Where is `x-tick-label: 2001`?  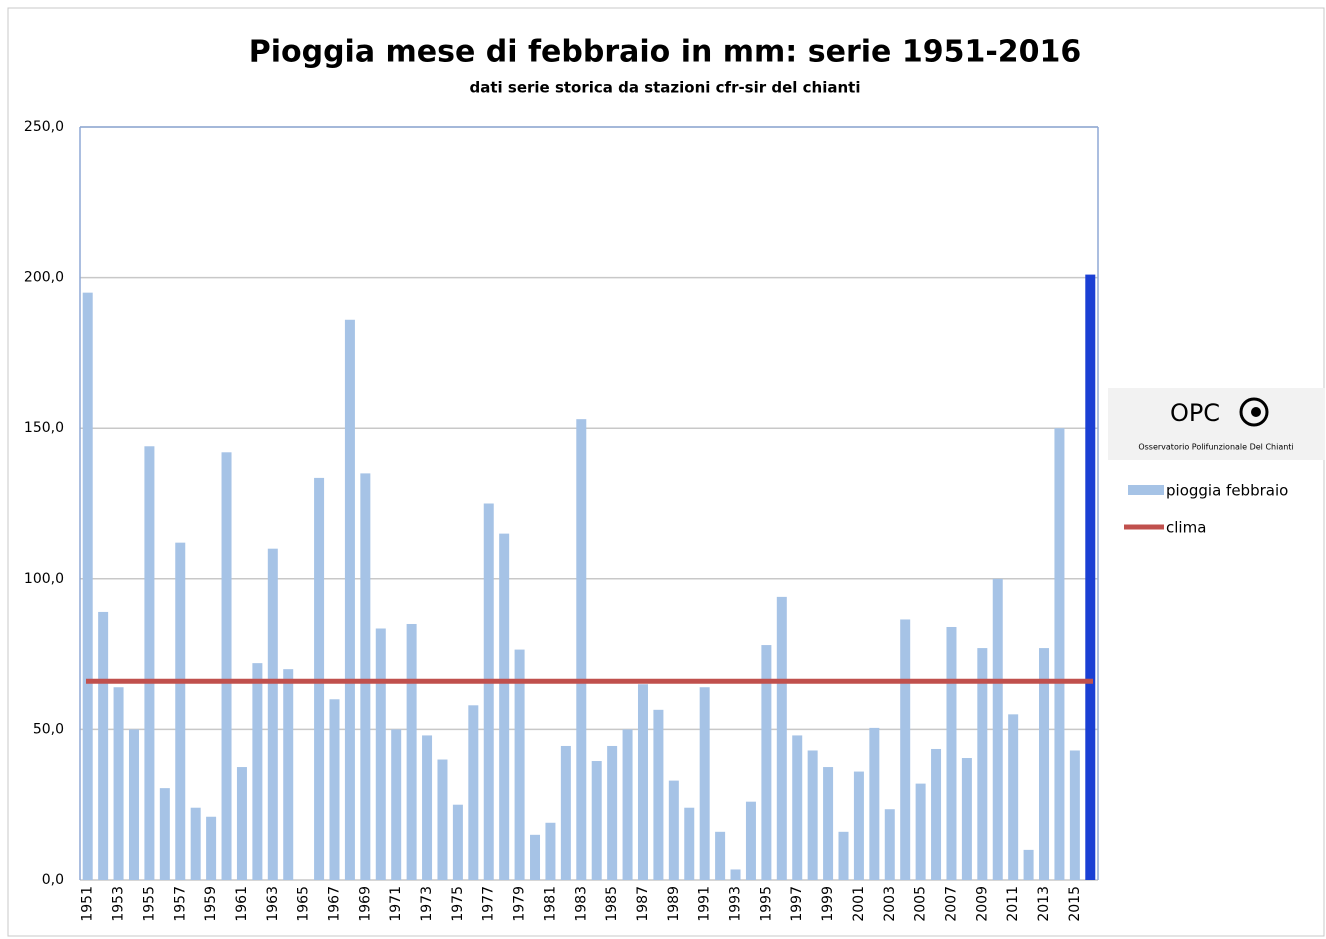 x-tick-label: 2001 is located at coordinates (859, 904).